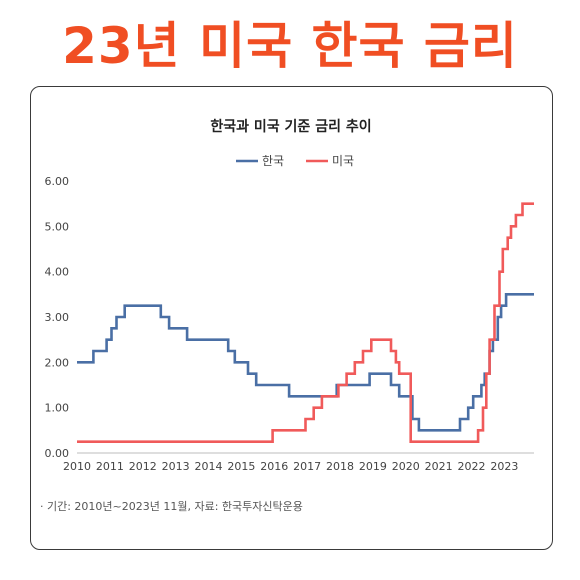  I want to click on x-tick-label: 2013, so click(176, 466).